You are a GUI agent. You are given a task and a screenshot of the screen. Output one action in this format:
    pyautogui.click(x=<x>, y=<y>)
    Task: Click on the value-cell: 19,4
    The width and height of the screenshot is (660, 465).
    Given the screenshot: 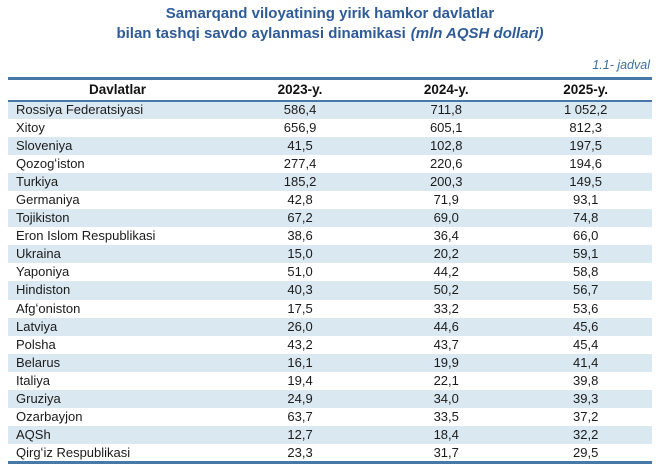 What is the action you would take?
    pyautogui.click(x=300, y=380)
    